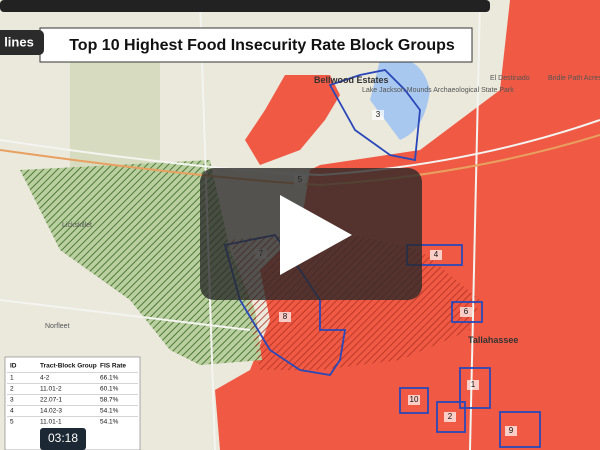 The width and height of the screenshot is (600, 450). Describe the element at coordinates (400, 99) in the screenshot. I see `lake` at that location.